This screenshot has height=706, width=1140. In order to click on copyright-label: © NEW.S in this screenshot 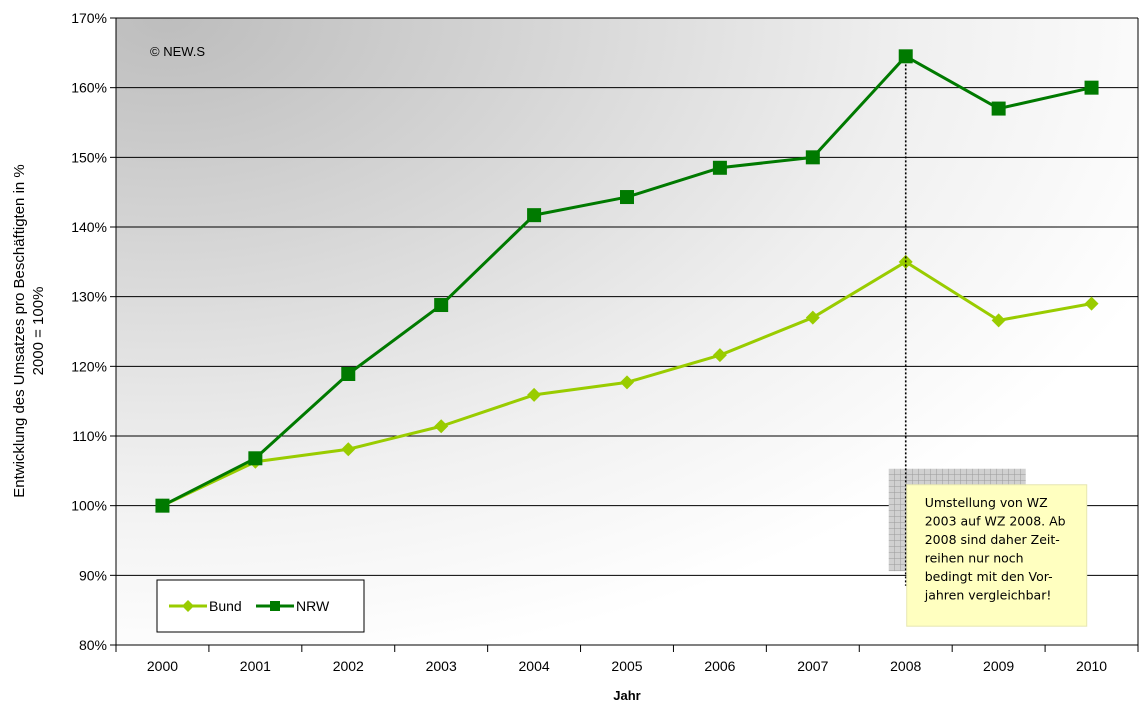, I will do `click(177, 51)`.